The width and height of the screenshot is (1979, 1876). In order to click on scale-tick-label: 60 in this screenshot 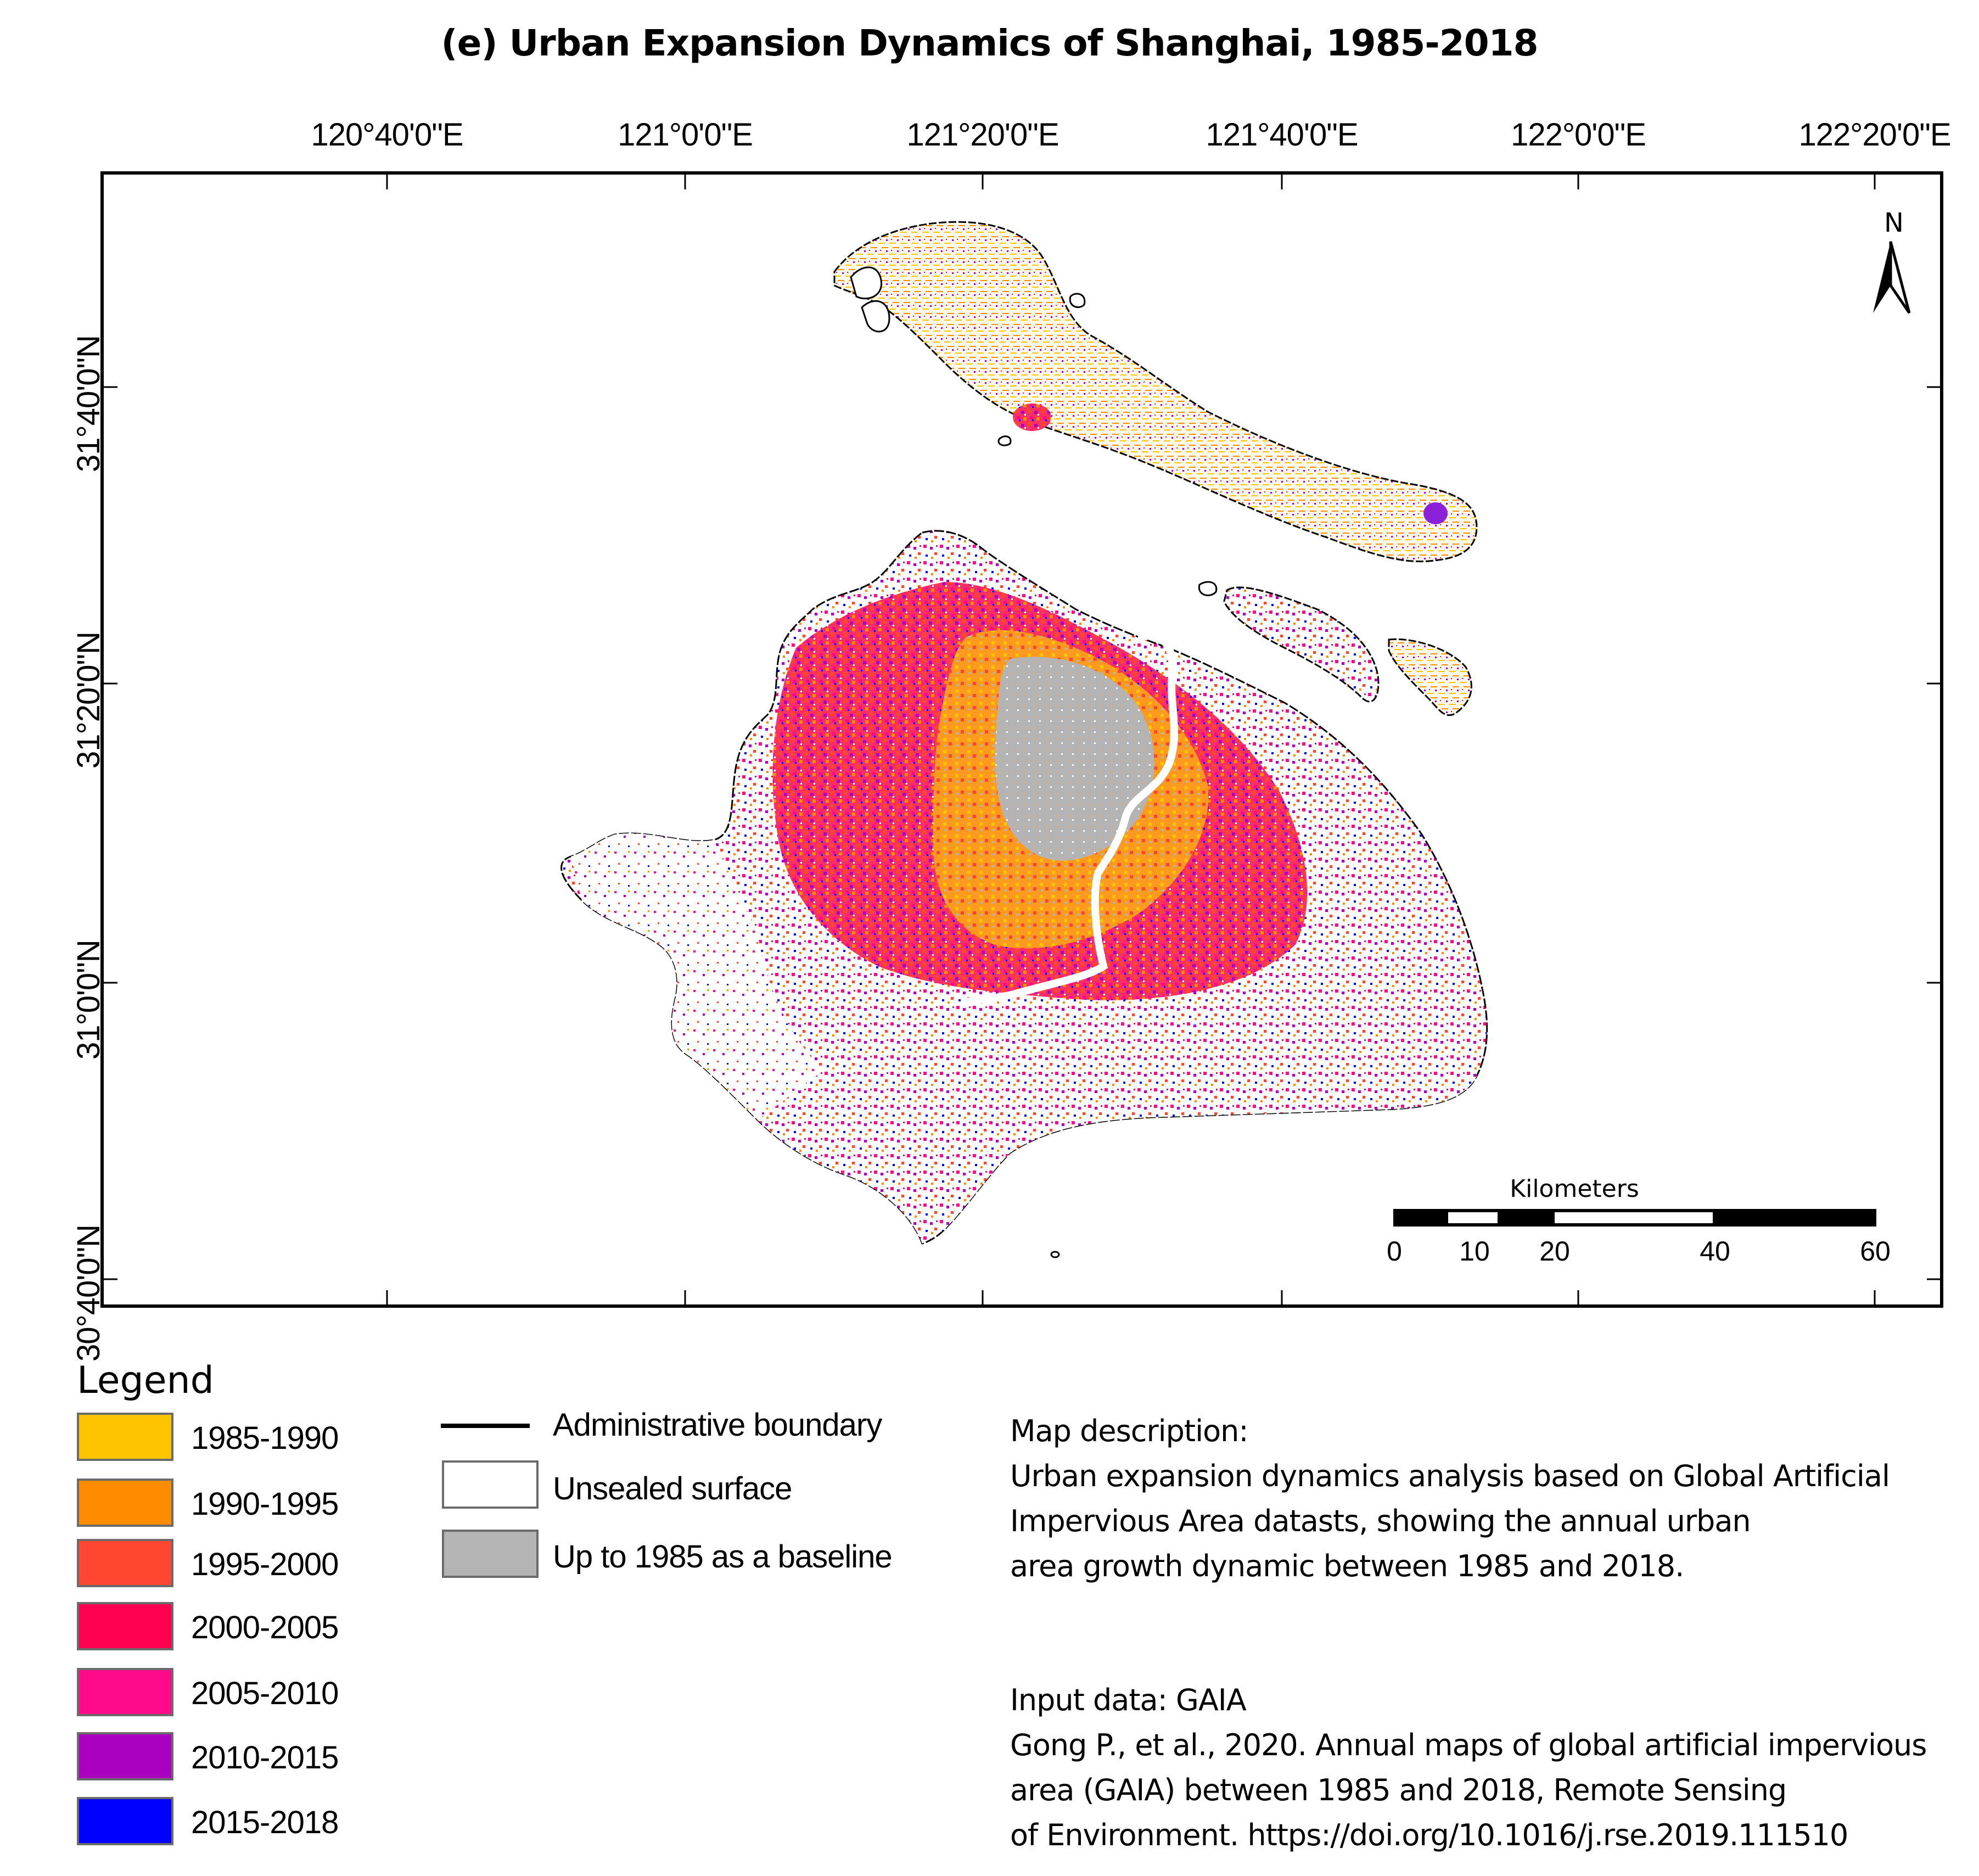, I will do `click(1876, 1251)`.